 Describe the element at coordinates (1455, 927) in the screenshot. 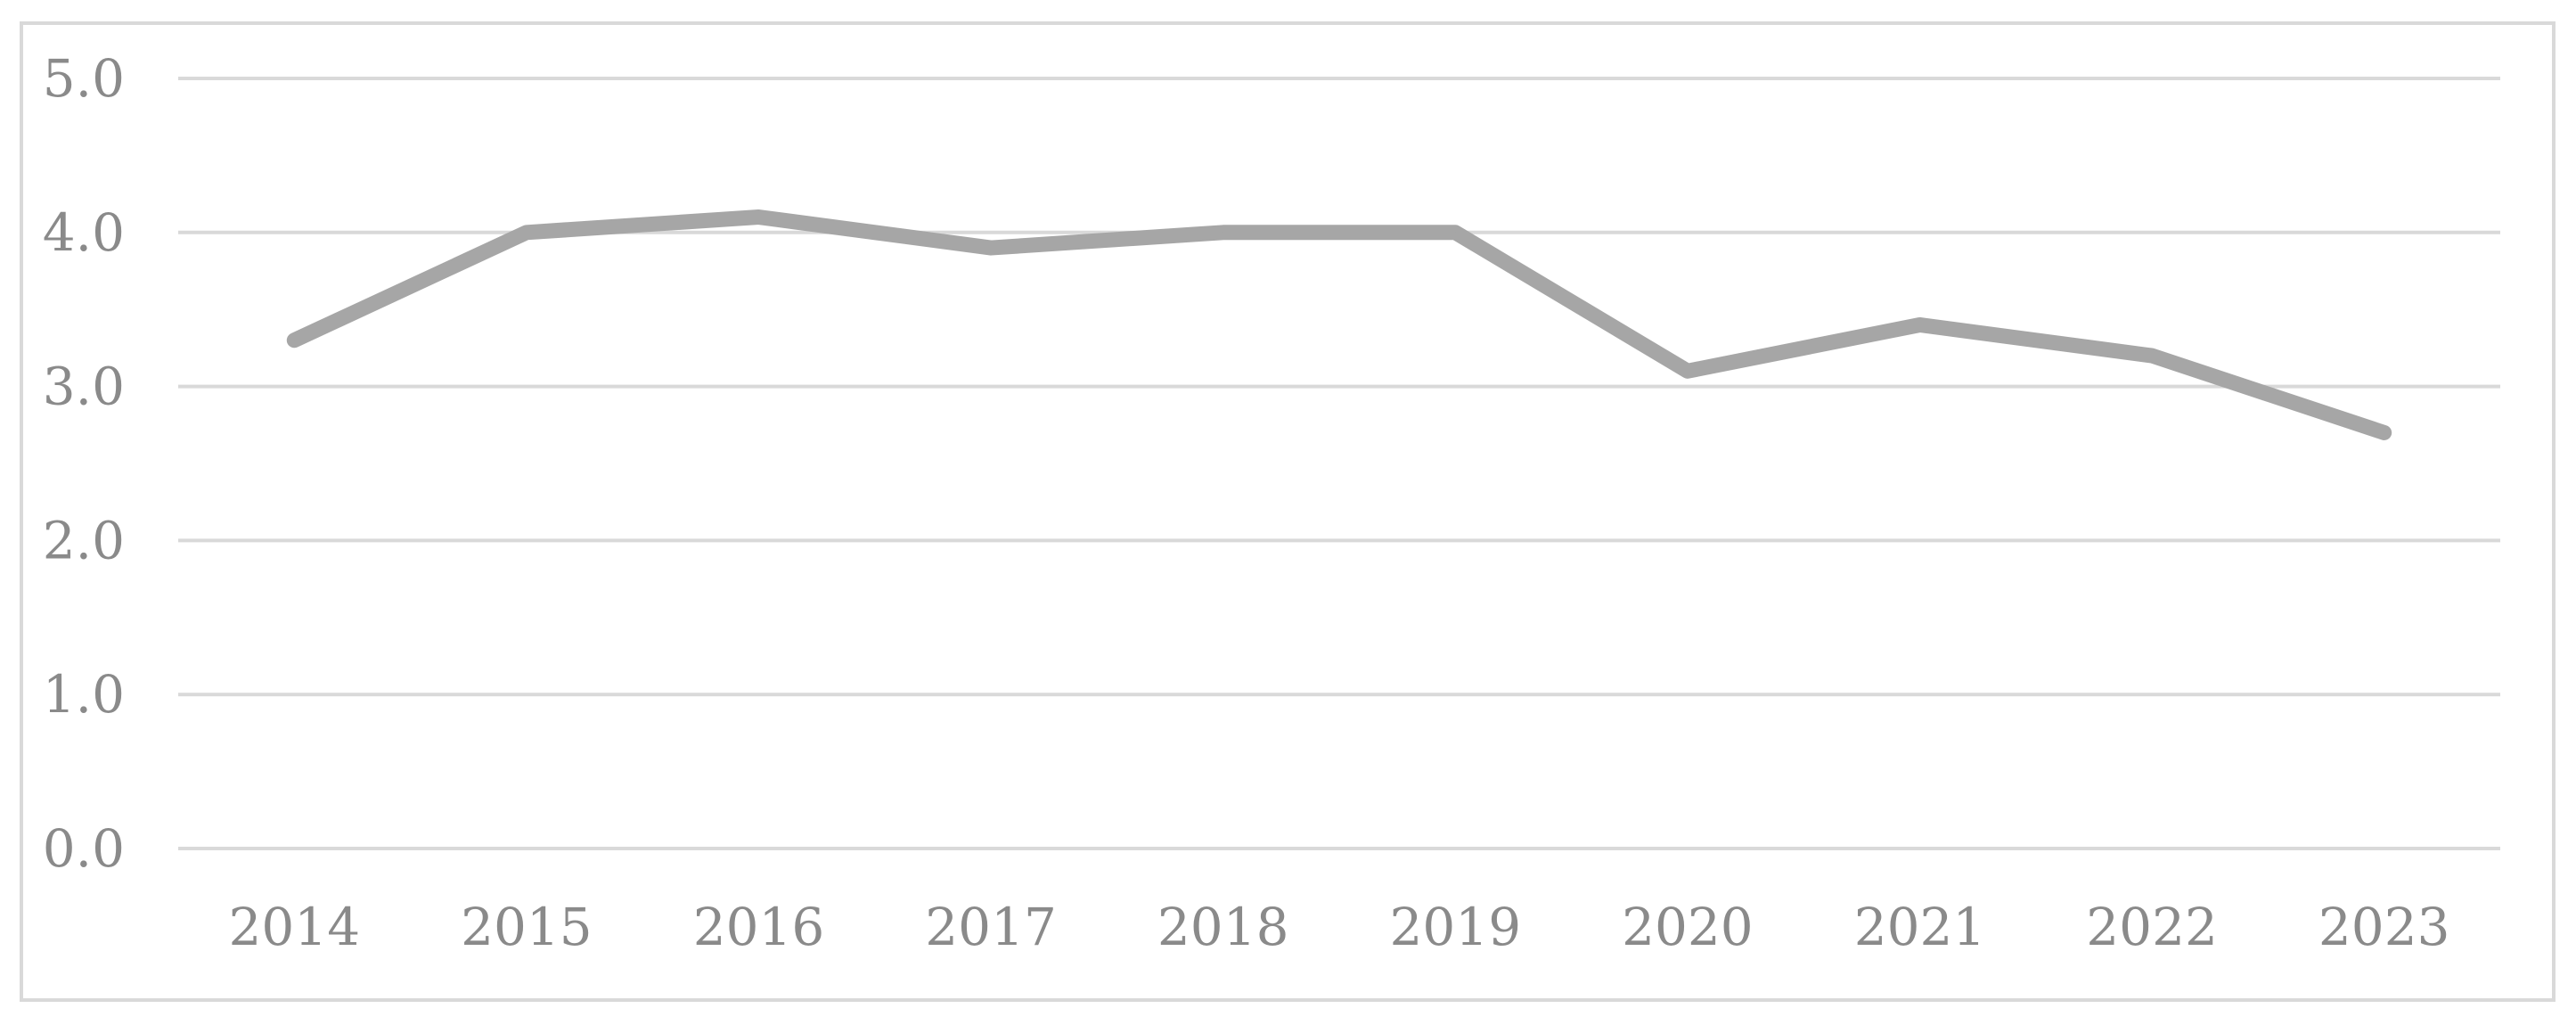

I see `x-tick-label: 2019` at that location.